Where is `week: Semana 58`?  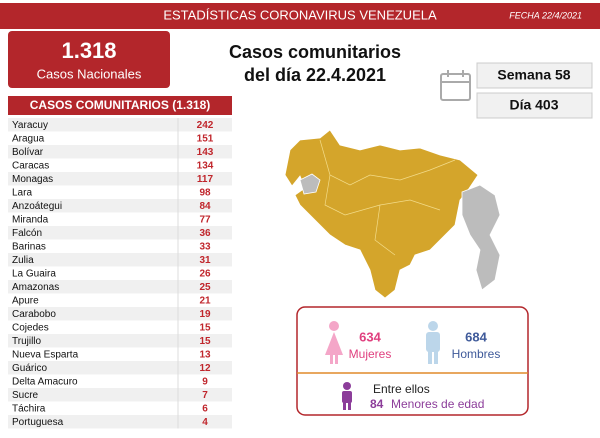
week: Semana 58 is located at coordinates (533, 75).